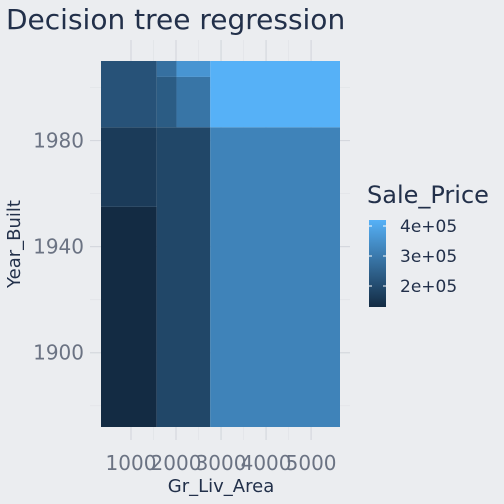 This screenshot has height=504, width=504. I want to click on x-tick-label: 3000, so click(221, 463).